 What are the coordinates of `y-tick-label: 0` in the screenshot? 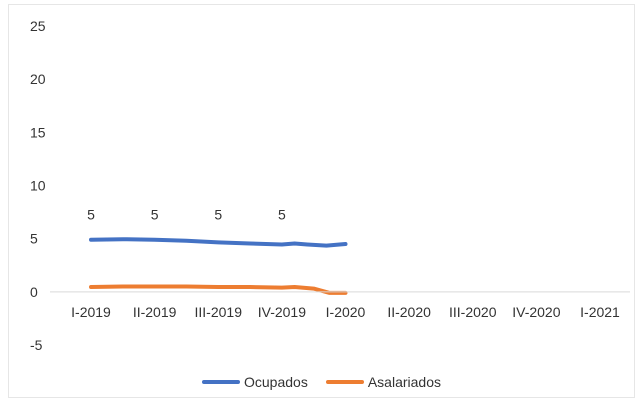 It's located at (34, 292).